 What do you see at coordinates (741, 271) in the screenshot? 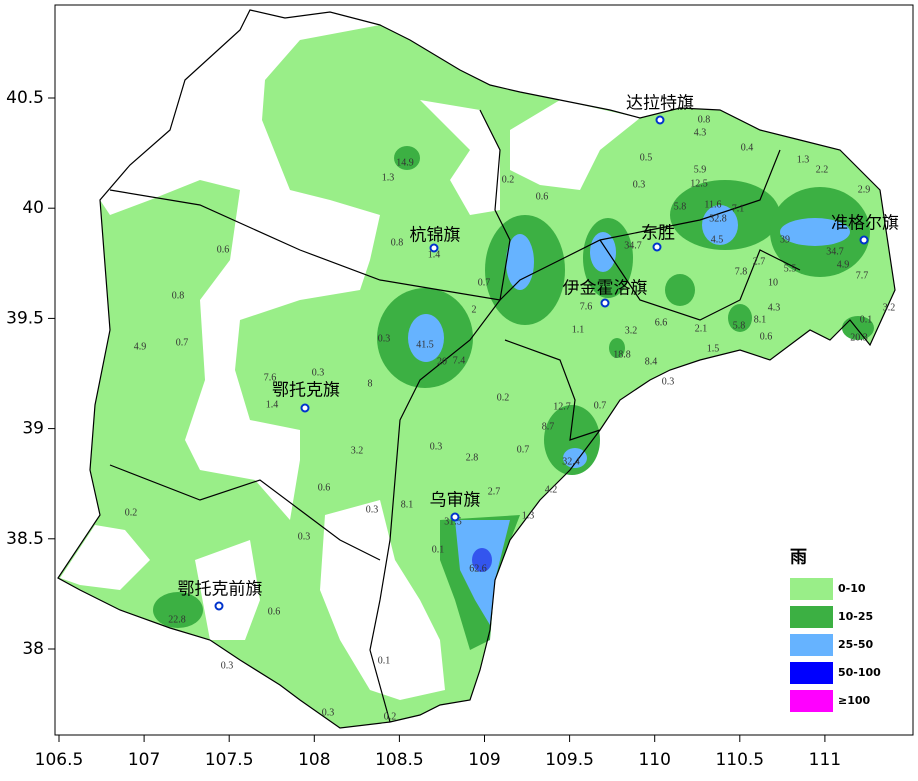
I see `station-value: 7.8` at bounding box center [741, 271].